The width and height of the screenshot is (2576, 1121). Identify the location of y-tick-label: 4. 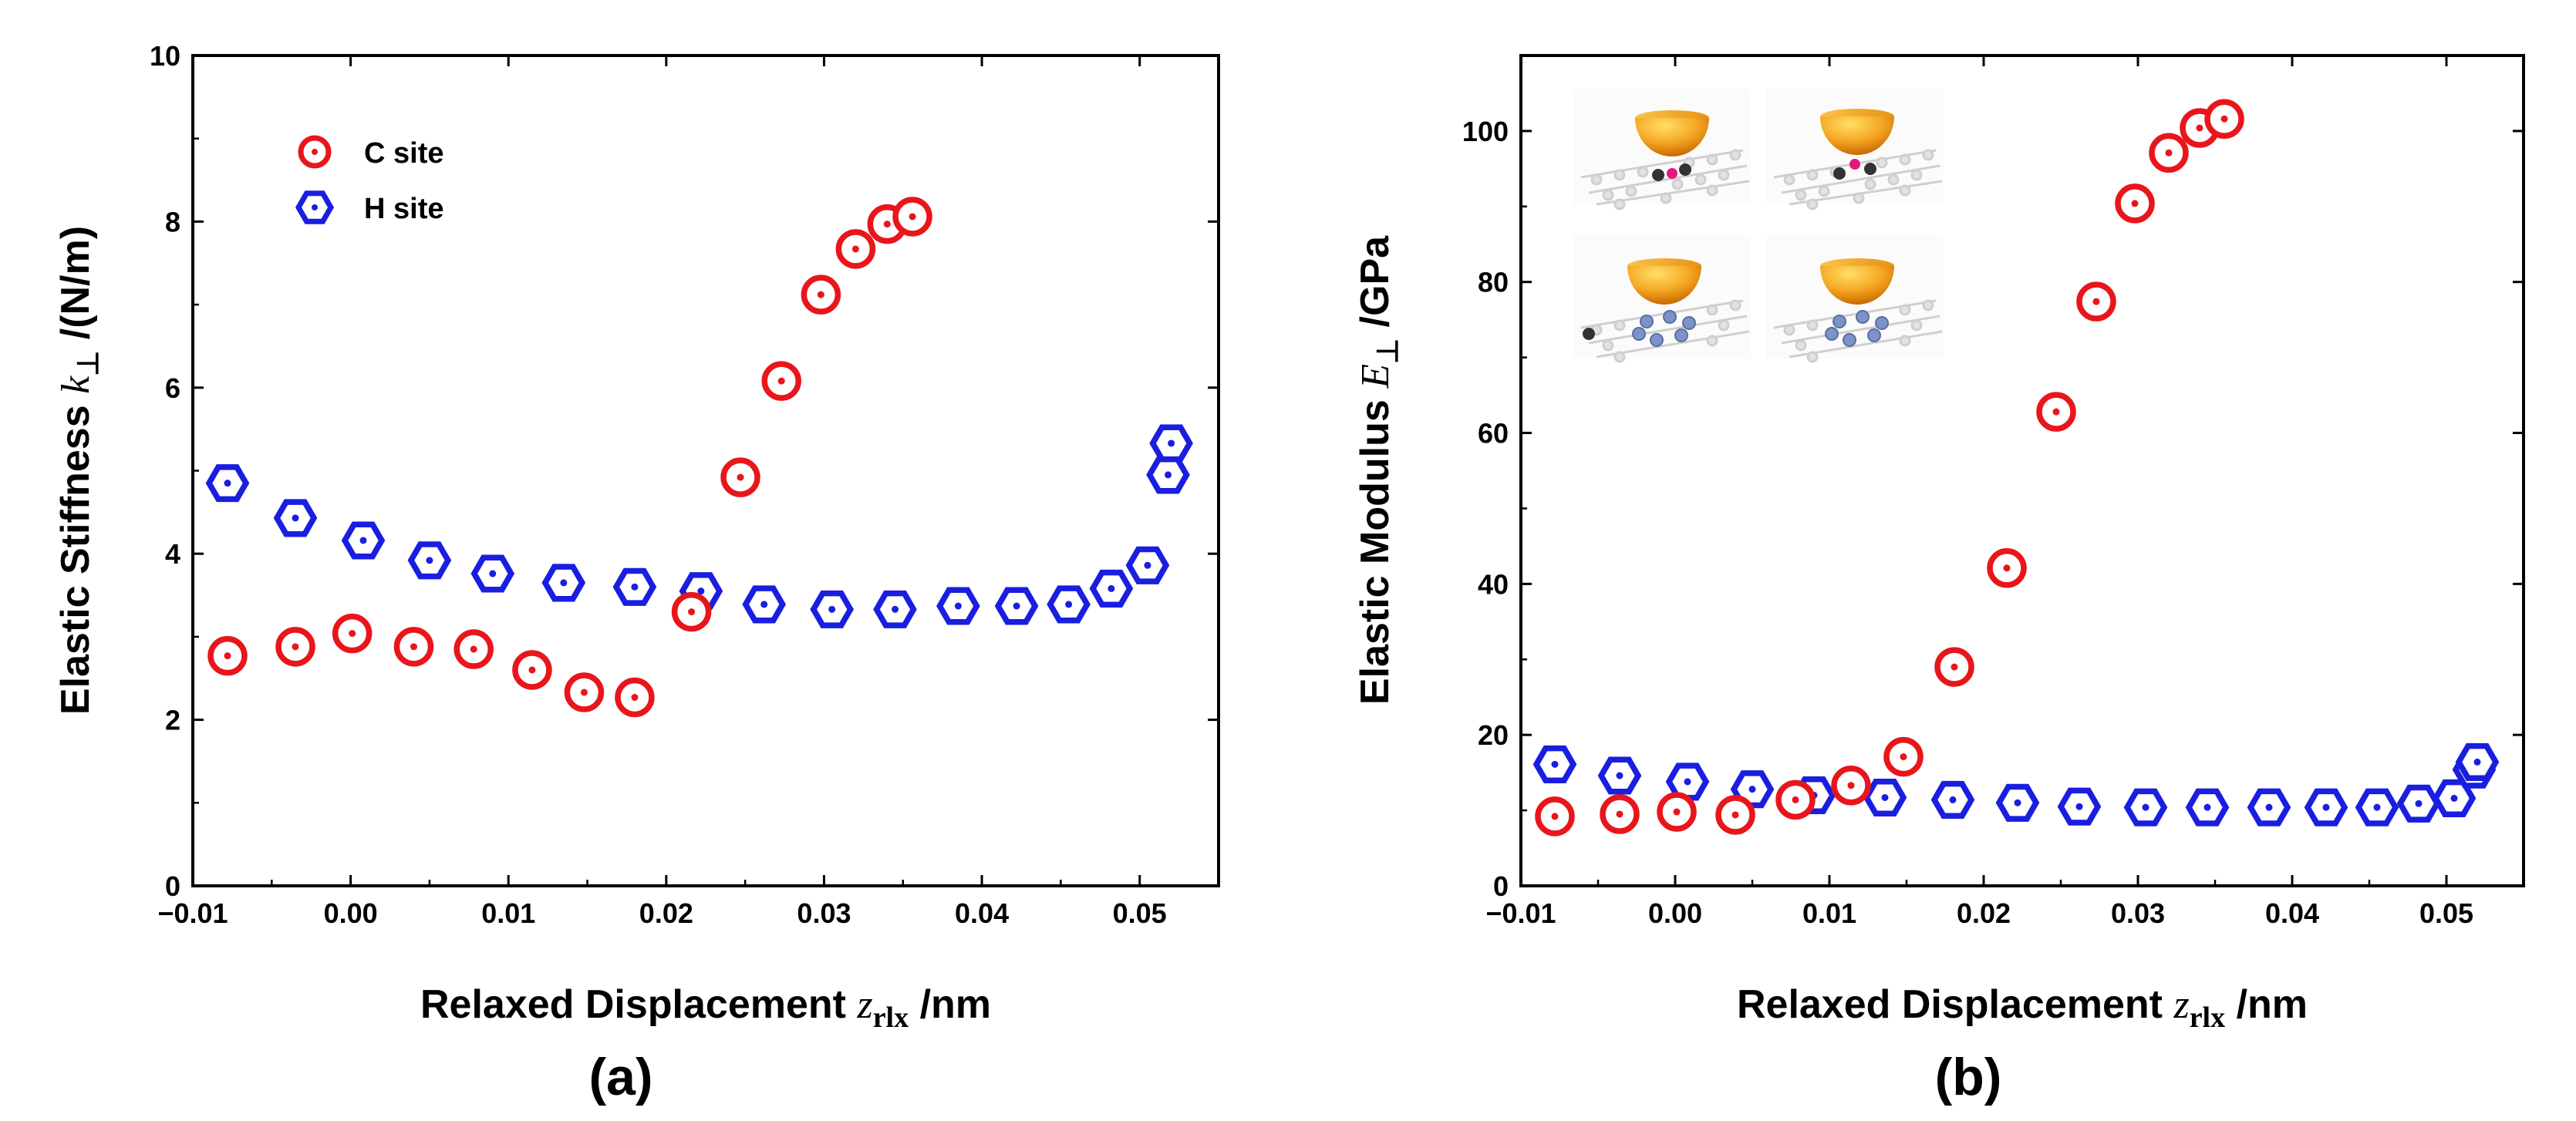
(172, 554).